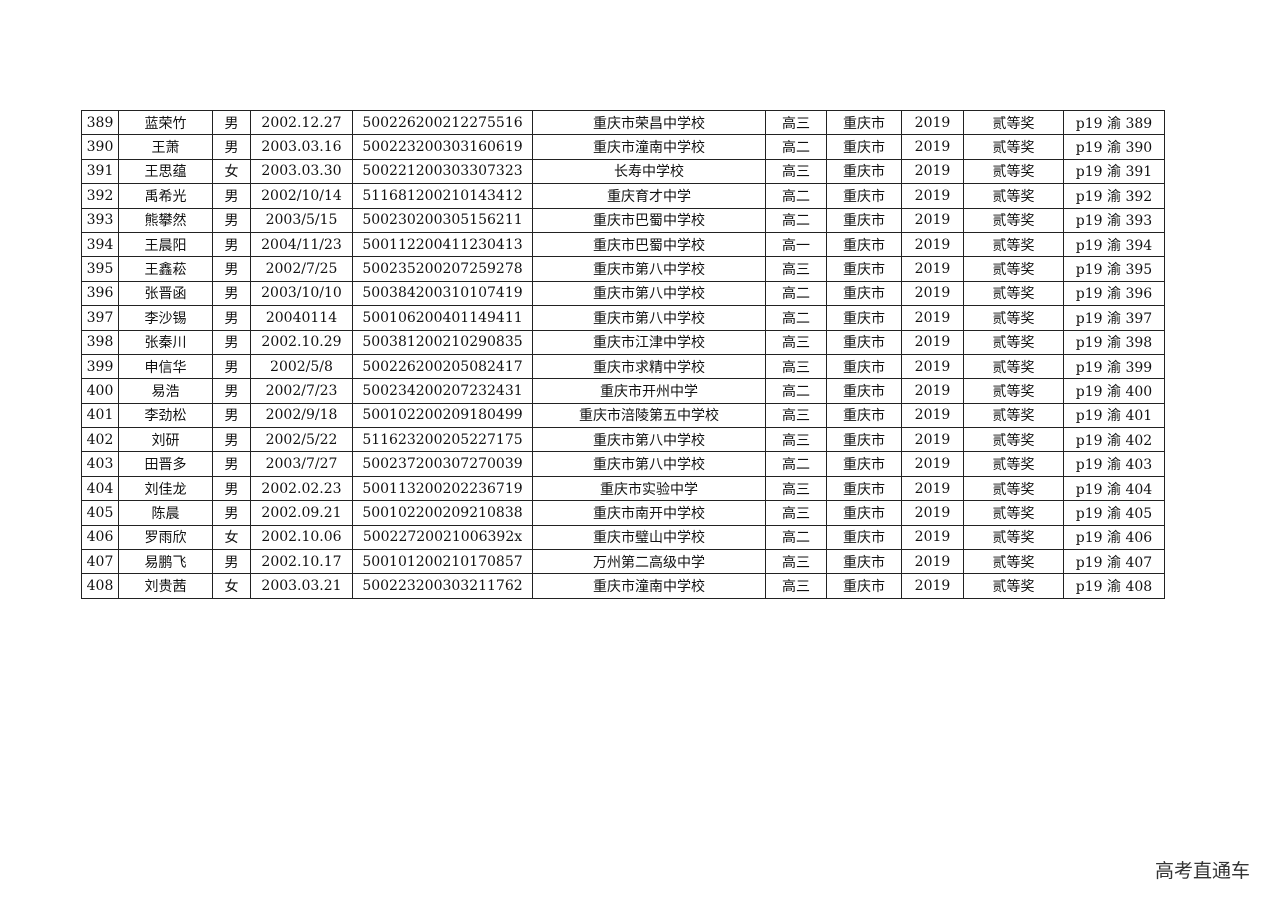 Image resolution: width=1280 pixels, height=905 pixels. I want to click on cell-school: 长寿中学校, so click(649, 171).